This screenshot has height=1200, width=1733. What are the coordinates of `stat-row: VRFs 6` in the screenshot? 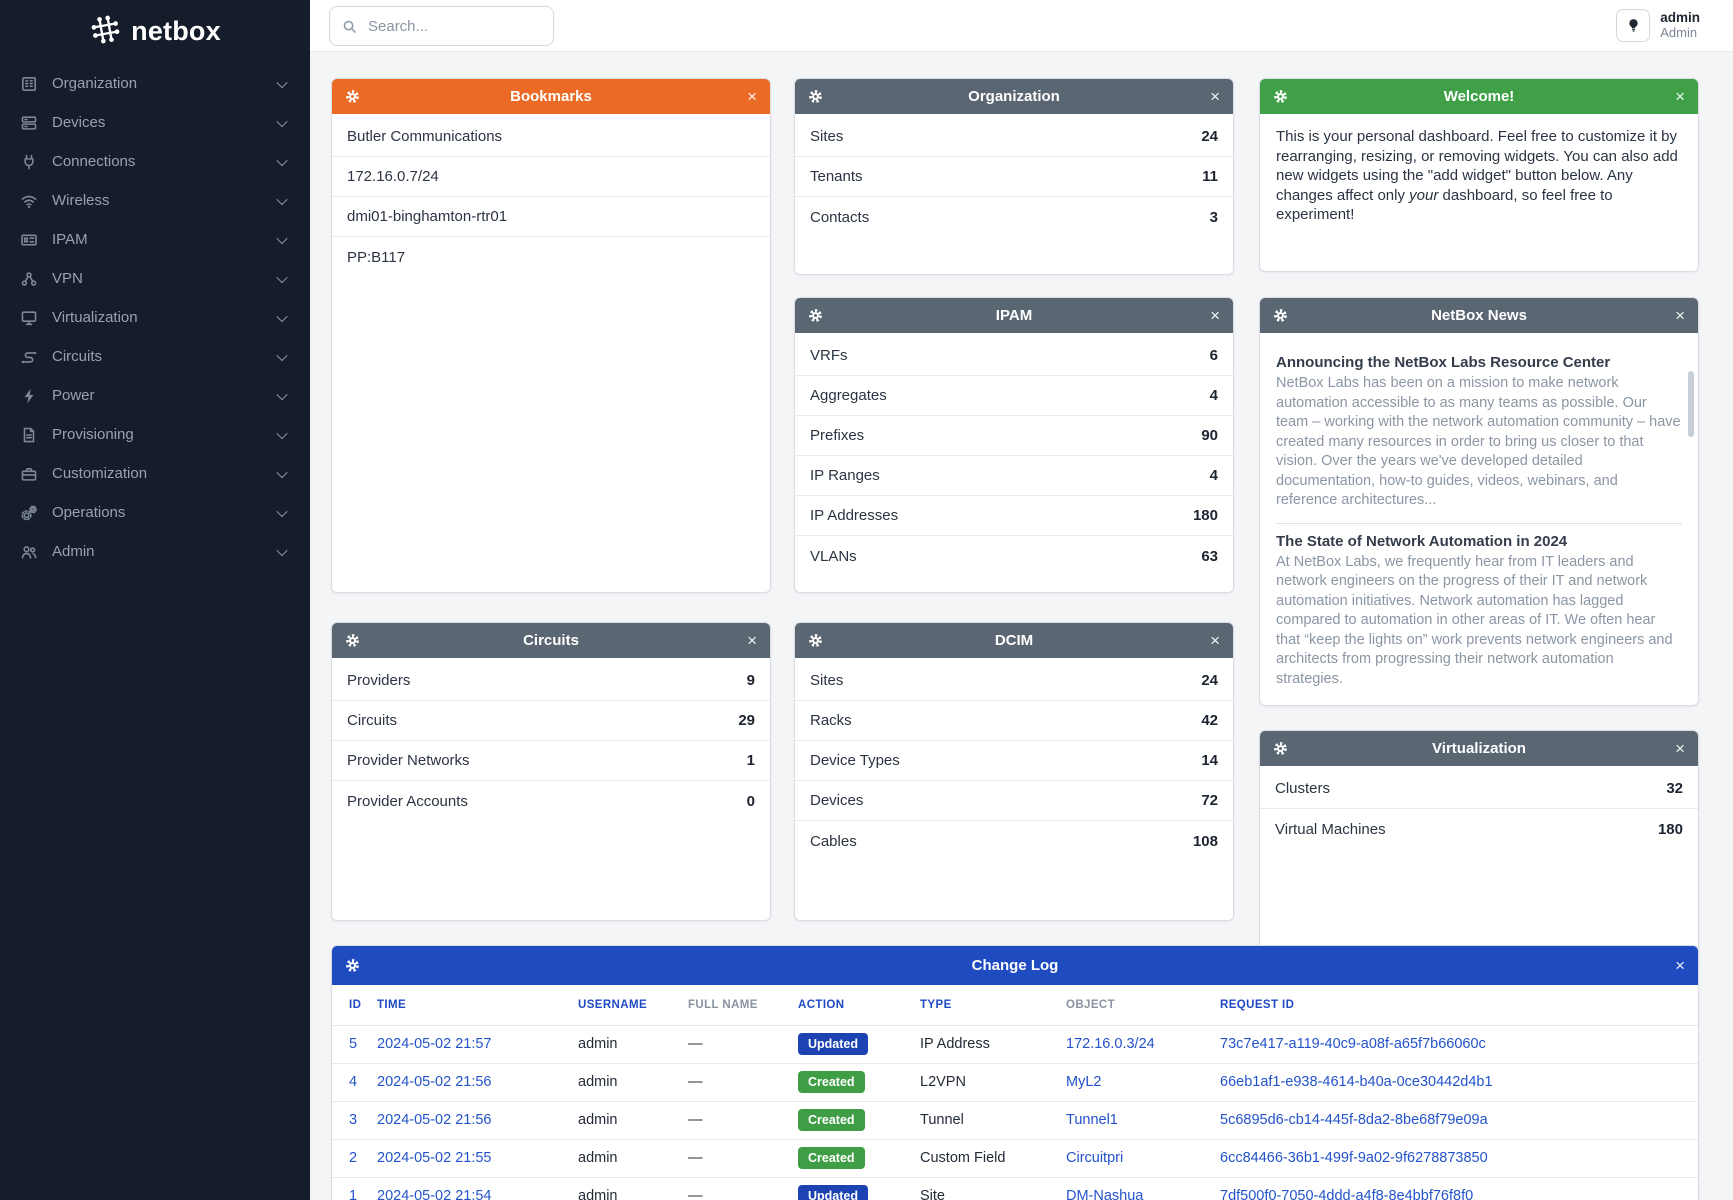 It's located at (1014, 356).